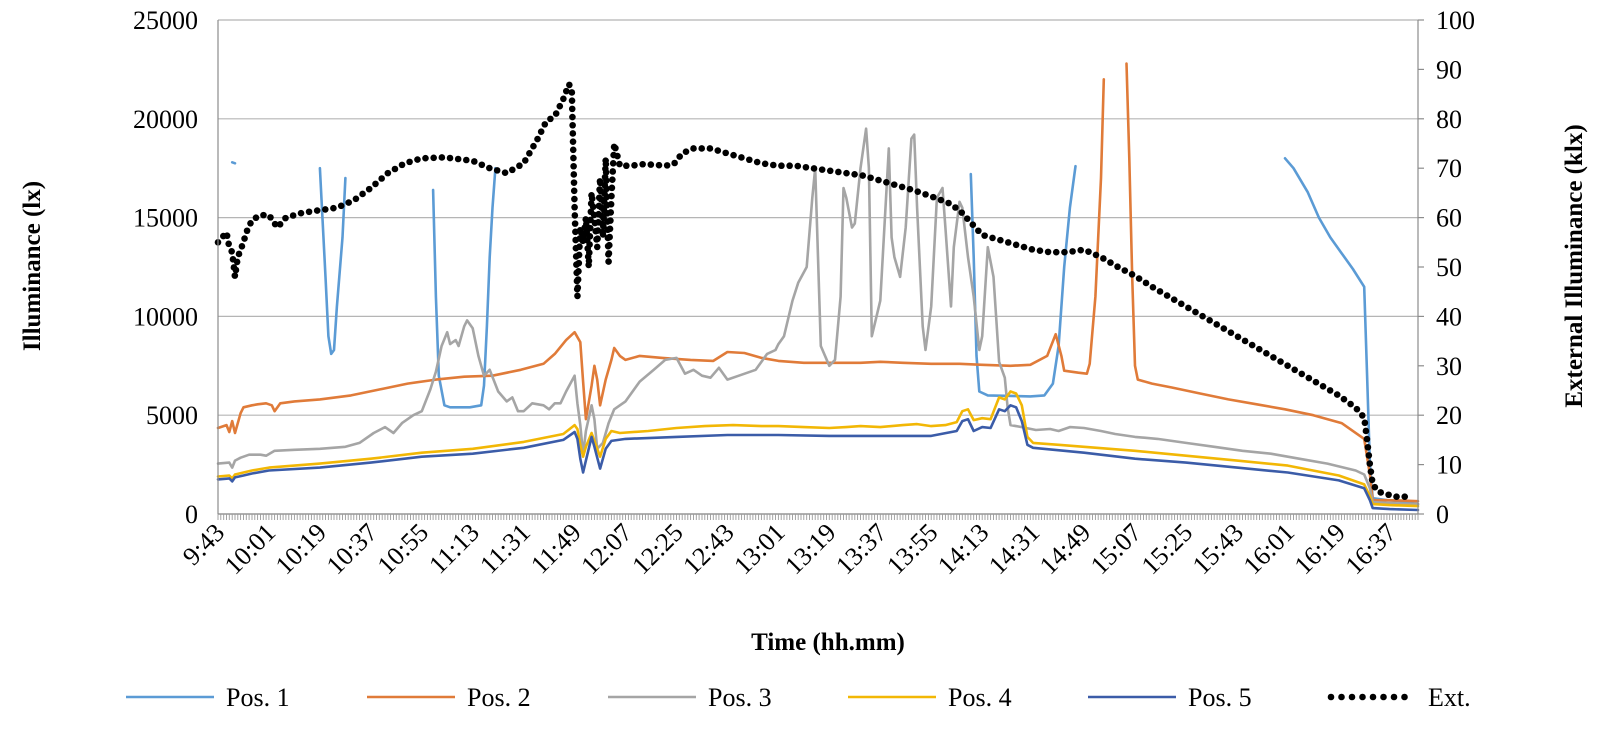 The height and width of the screenshot is (740, 1600). What do you see at coordinates (759, 549) in the screenshot?
I see `x-tick-label: 13:01` at bounding box center [759, 549].